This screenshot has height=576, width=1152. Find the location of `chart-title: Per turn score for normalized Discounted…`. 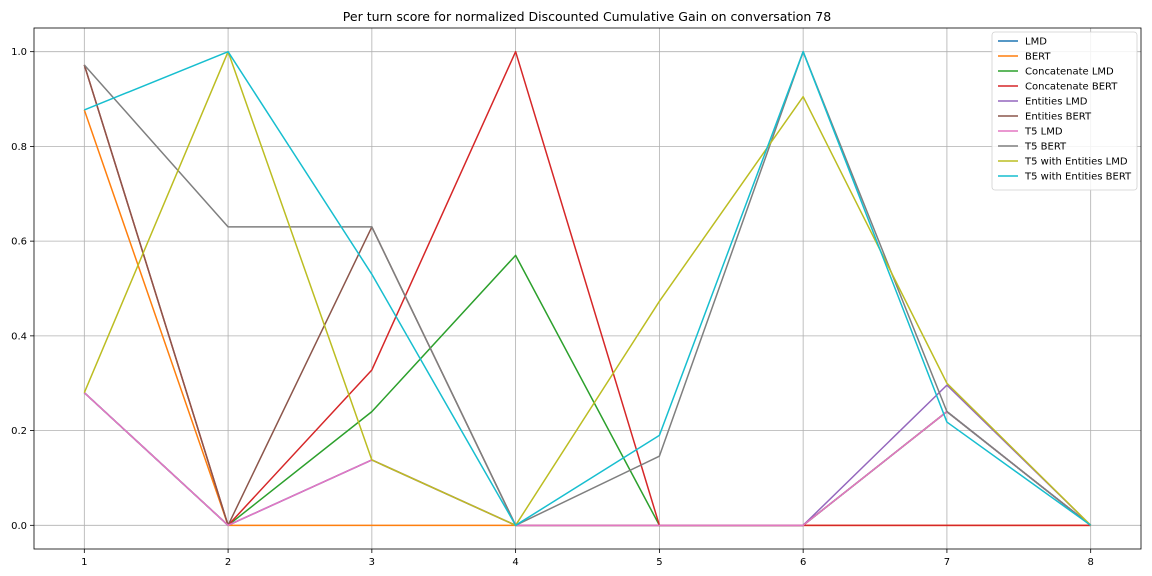

chart-title: Per turn score for normalized Discounted… is located at coordinates (587, 16).